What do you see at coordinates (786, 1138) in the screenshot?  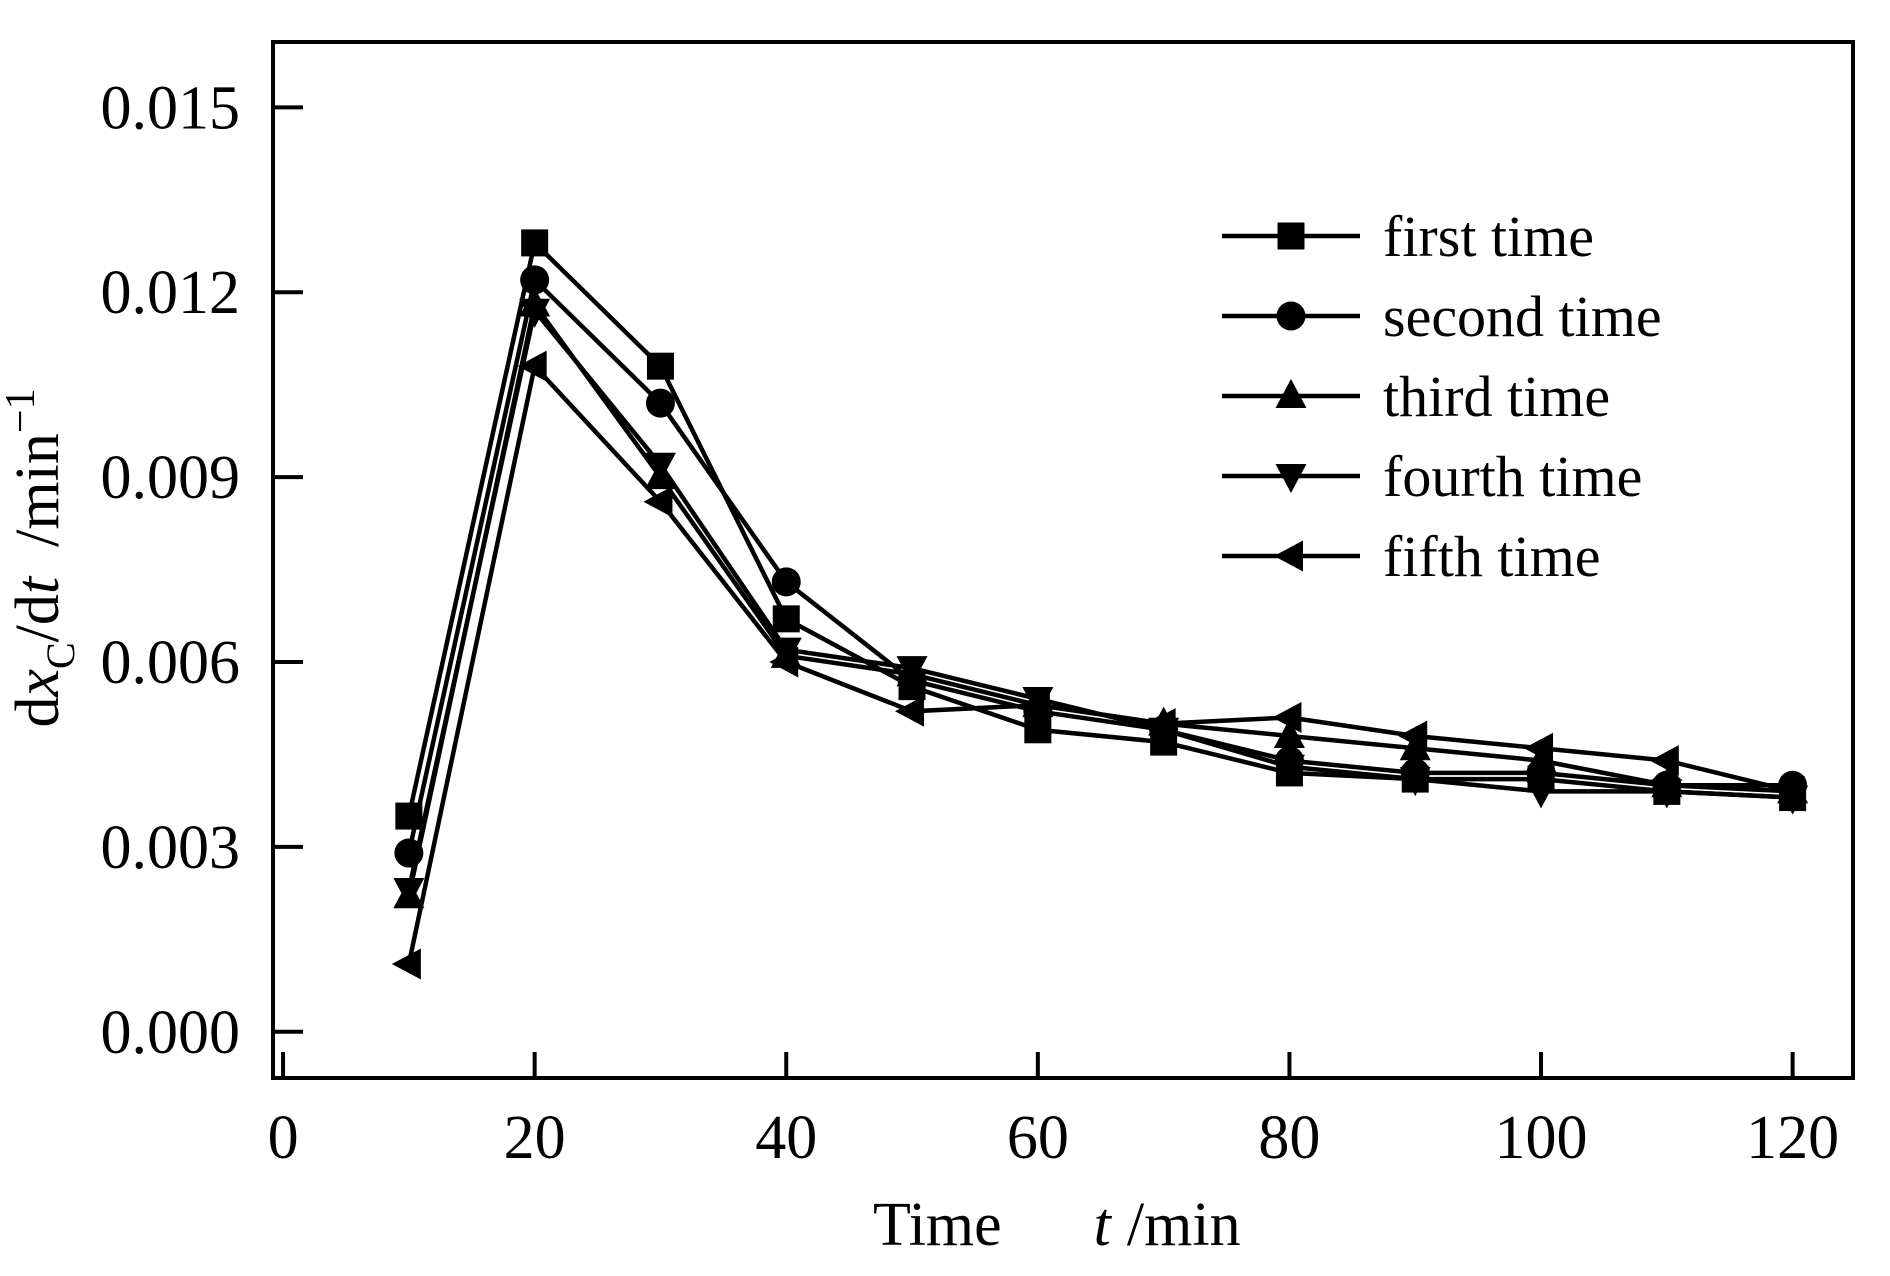 I see `x-axis-tick-label: 40` at bounding box center [786, 1138].